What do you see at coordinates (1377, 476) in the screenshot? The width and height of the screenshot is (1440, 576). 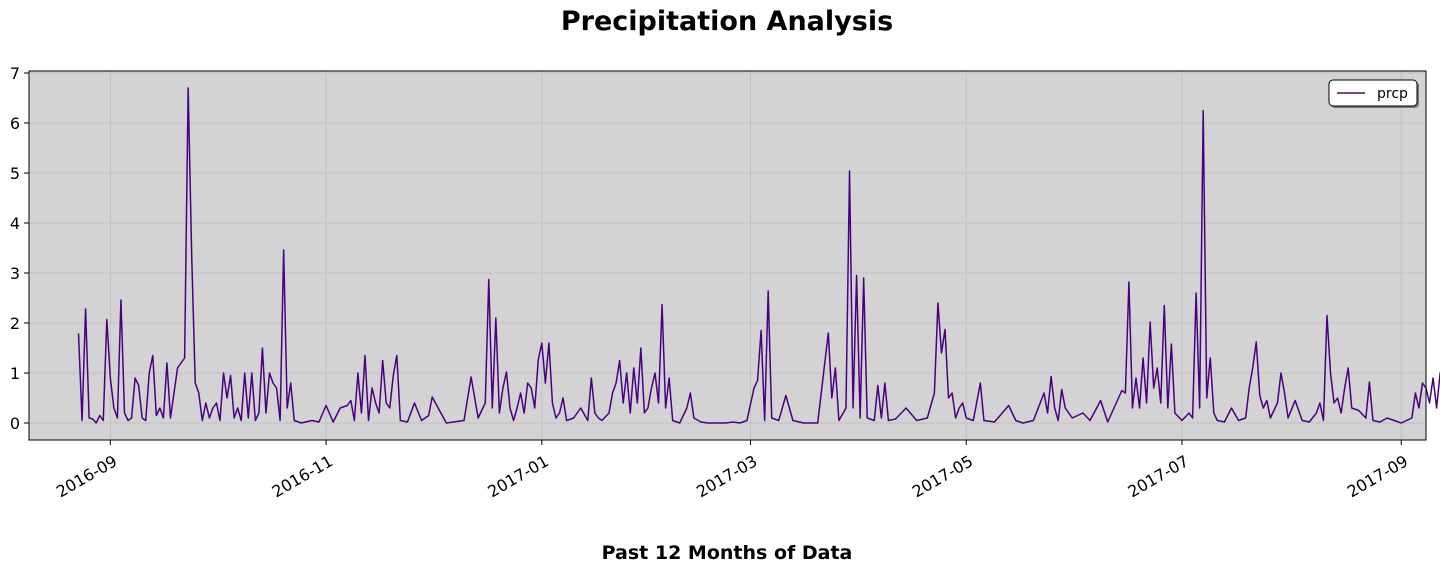 I see `x-tick-label: 2017-09` at bounding box center [1377, 476].